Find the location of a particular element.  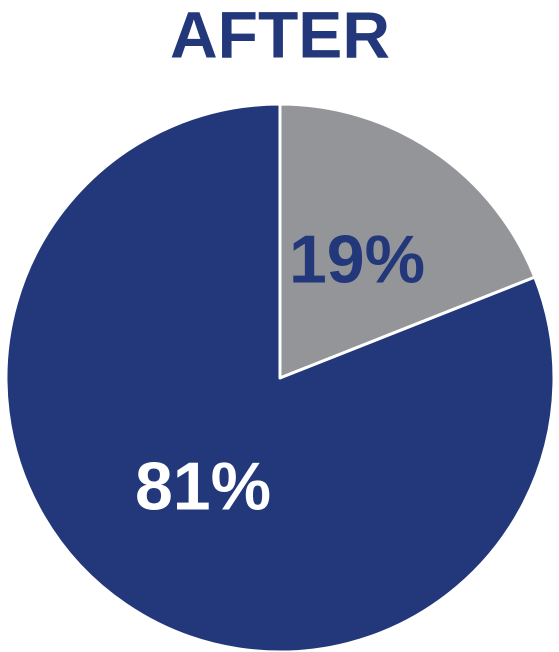

value-label: 81% is located at coordinates (203, 486).